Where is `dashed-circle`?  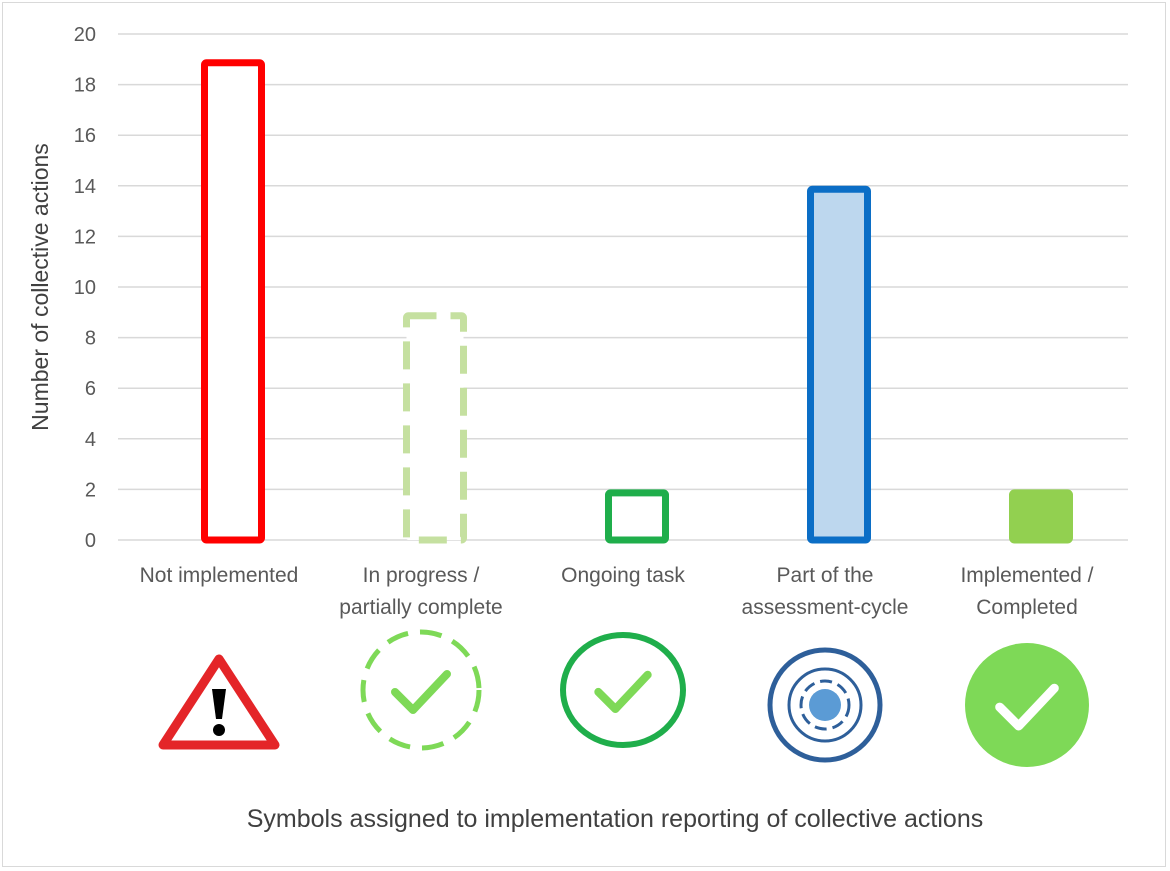 dashed-circle is located at coordinates (421, 690).